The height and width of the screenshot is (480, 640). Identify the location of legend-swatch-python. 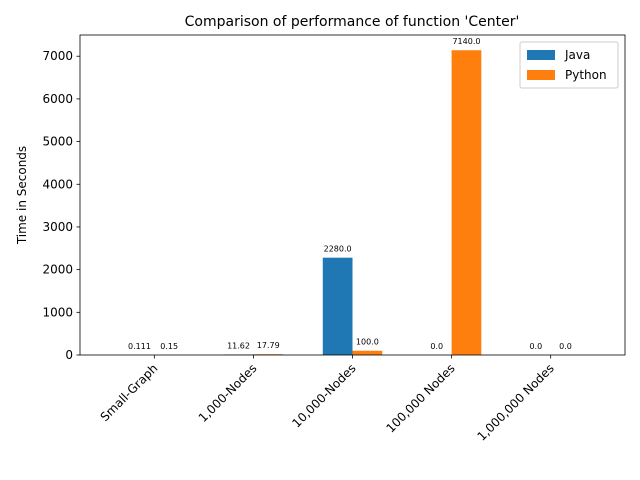
(541, 75).